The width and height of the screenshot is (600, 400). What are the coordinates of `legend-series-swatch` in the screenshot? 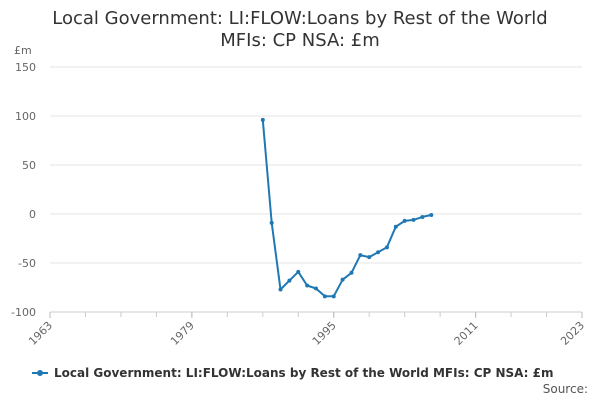 It's located at (40, 373).